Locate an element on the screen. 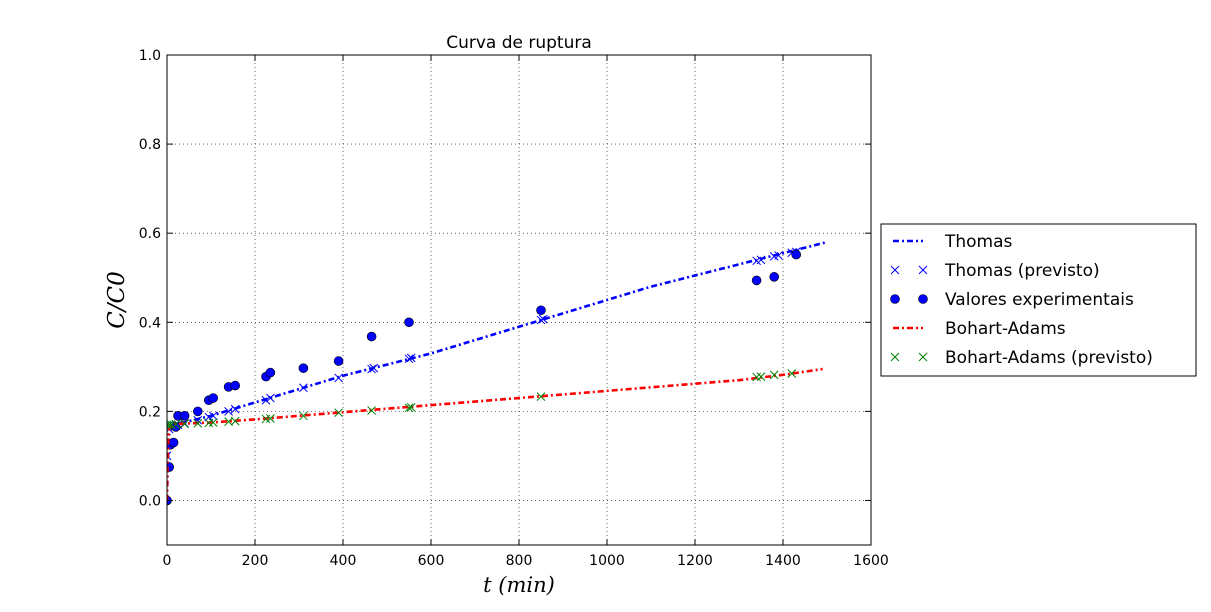  series-bohart-adams is located at coordinates (495, 434).